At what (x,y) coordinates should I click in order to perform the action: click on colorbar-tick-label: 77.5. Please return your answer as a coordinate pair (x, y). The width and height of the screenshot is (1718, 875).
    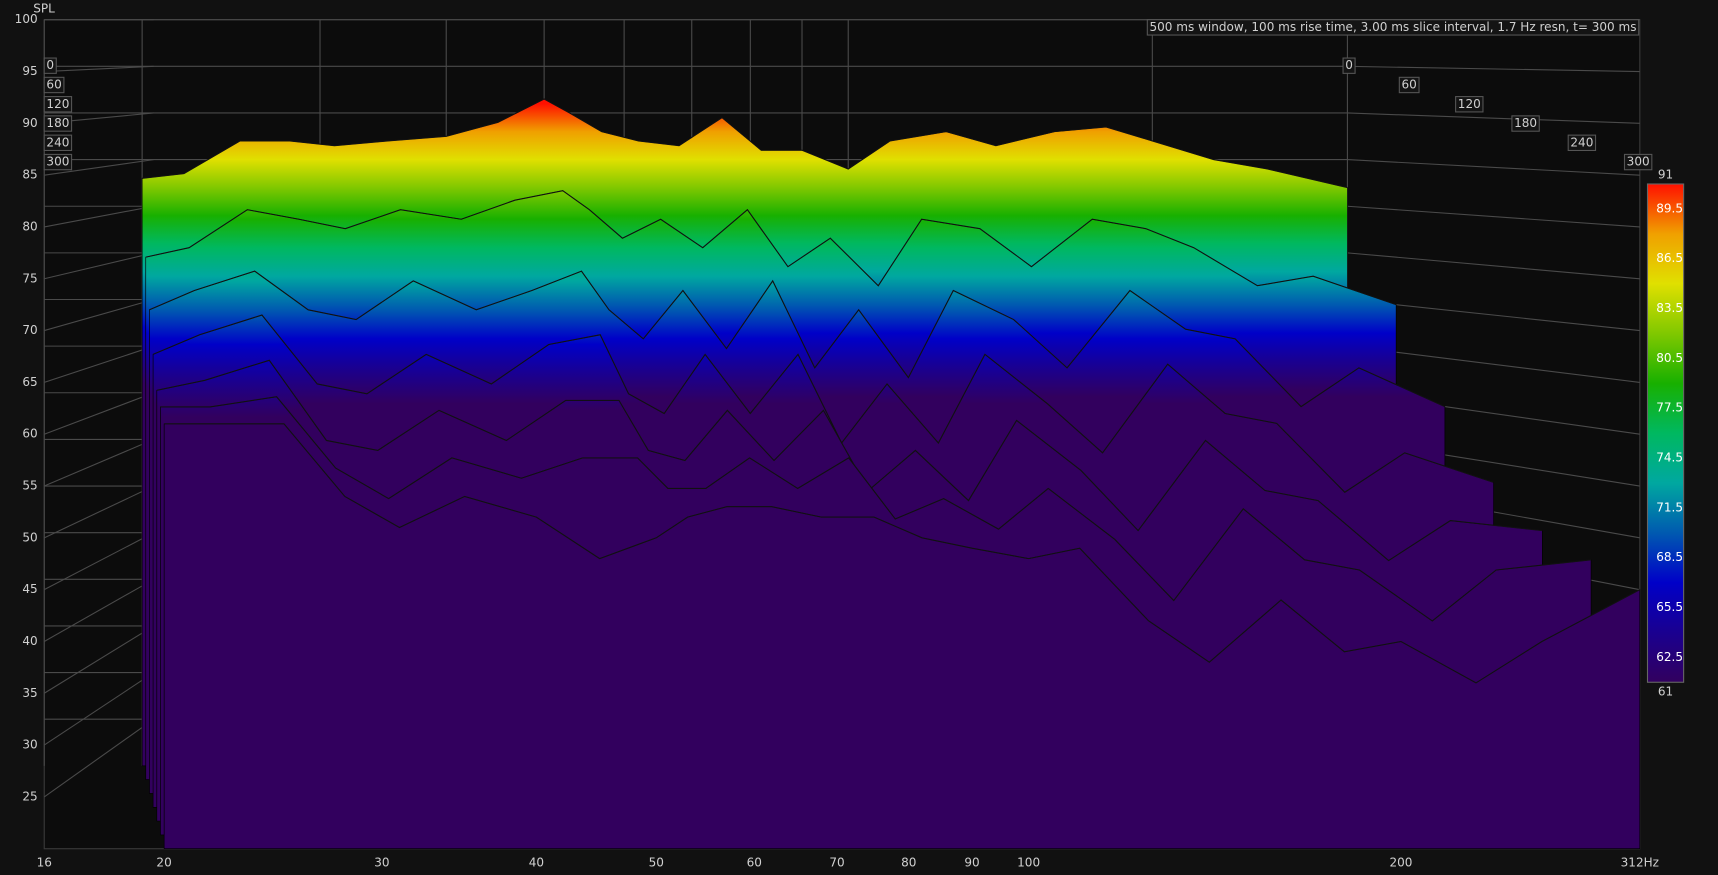
    Looking at the image, I should click on (1669, 408).